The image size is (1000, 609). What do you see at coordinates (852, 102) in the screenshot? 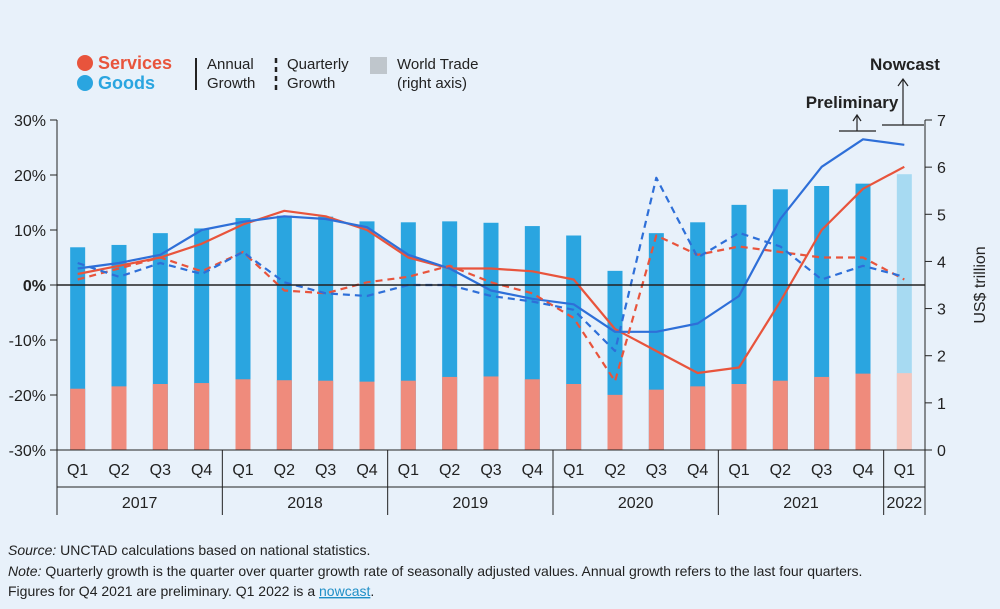
I see `preliminary-annotation: Preliminary` at bounding box center [852, 102].